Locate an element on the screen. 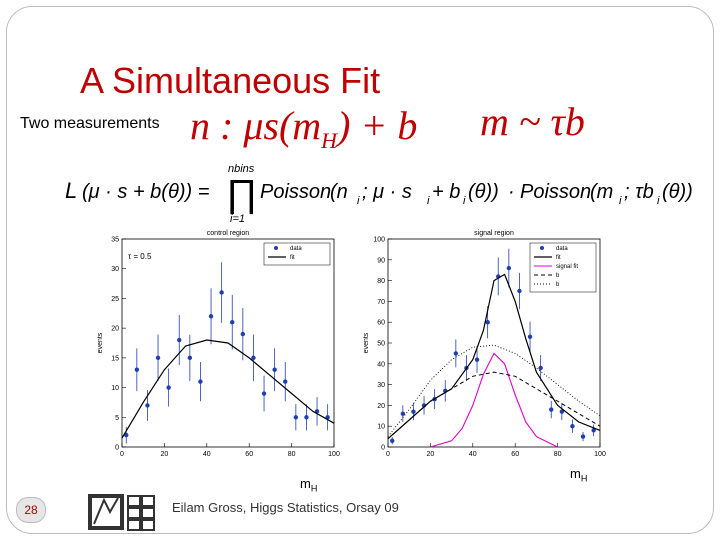  y-tick-label: 100 is located at coordinates (379, 240).